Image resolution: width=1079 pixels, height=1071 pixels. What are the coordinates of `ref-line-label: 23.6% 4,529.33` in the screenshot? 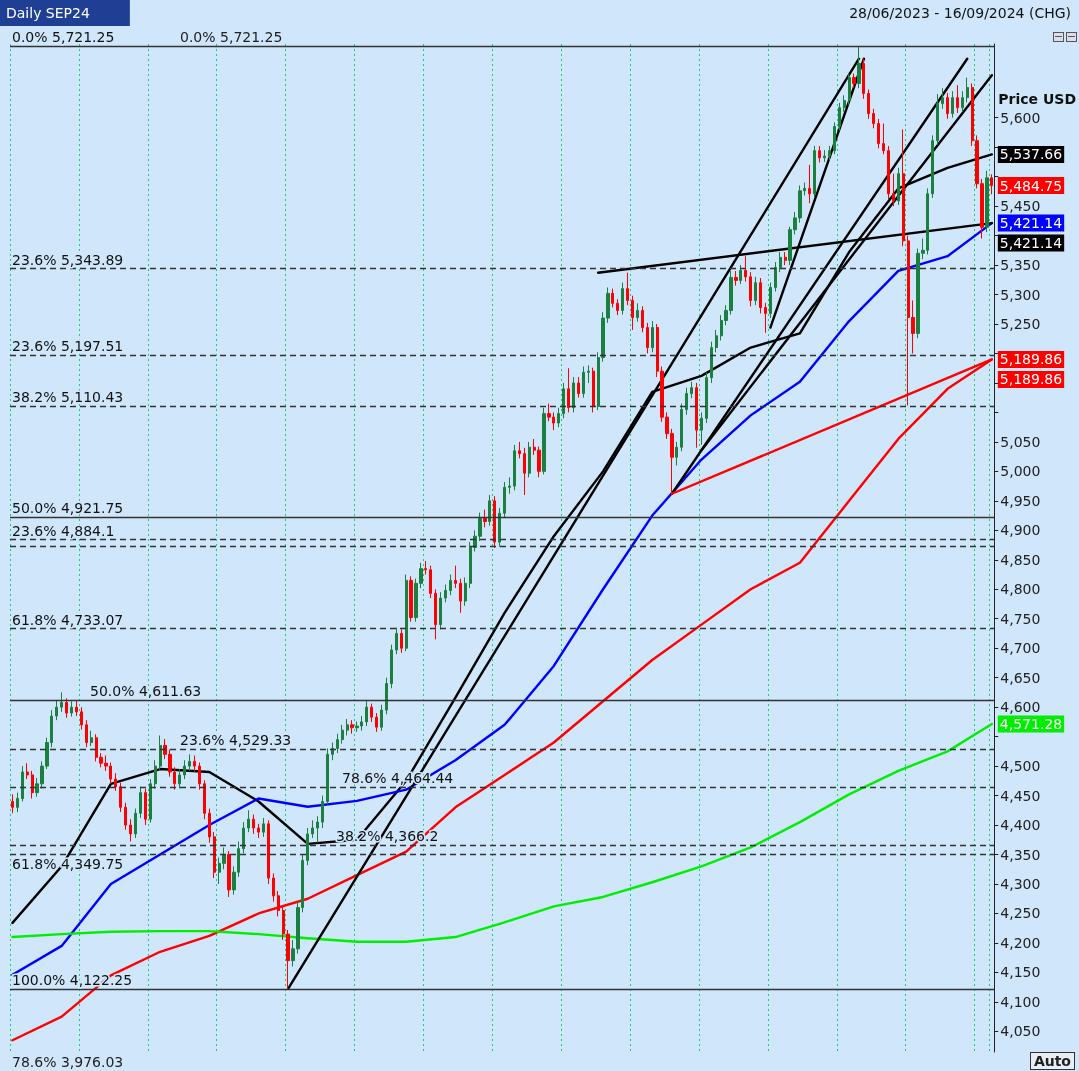 It's located at (236, 739).